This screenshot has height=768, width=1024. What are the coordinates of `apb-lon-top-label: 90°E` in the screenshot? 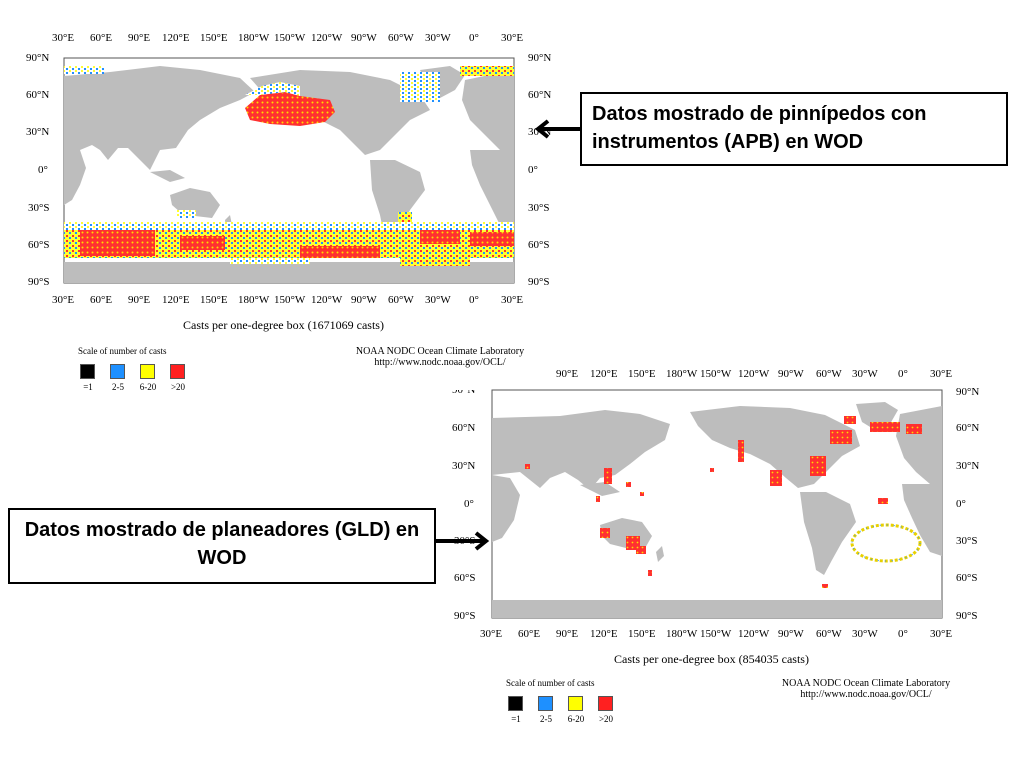 It's located at (139, 38).